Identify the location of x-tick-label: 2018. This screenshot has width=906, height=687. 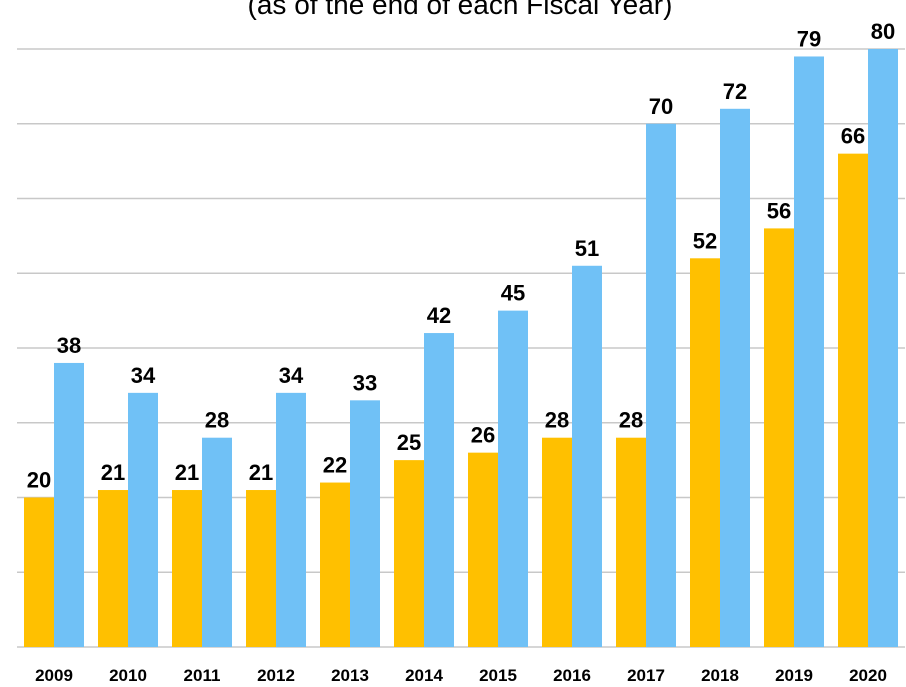
(720, 675).